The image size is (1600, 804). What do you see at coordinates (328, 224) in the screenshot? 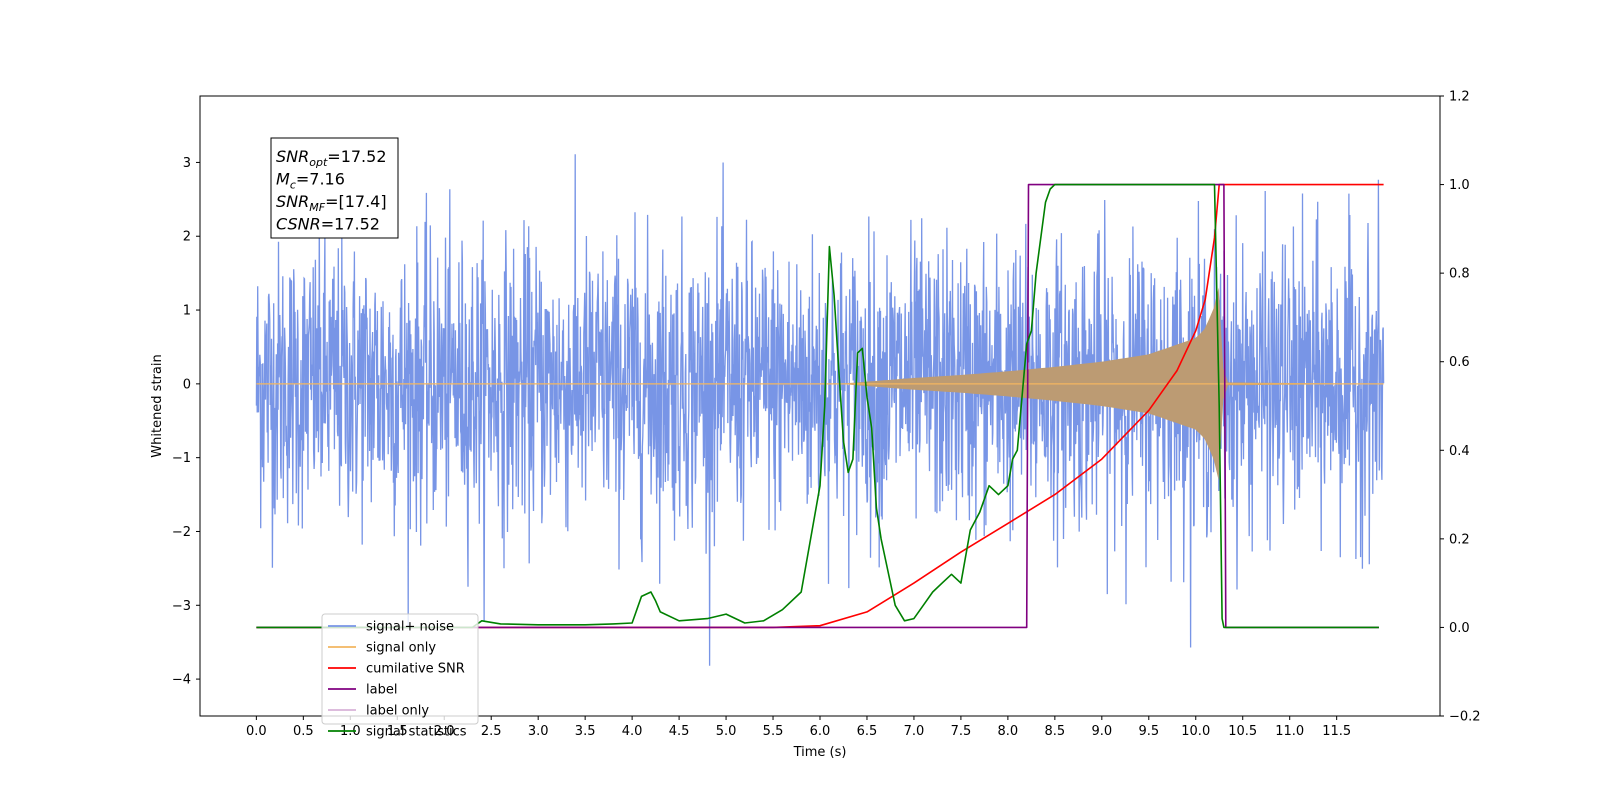
I see `annotation-line: CSNR=17.52` at bounding box center [328, 224].